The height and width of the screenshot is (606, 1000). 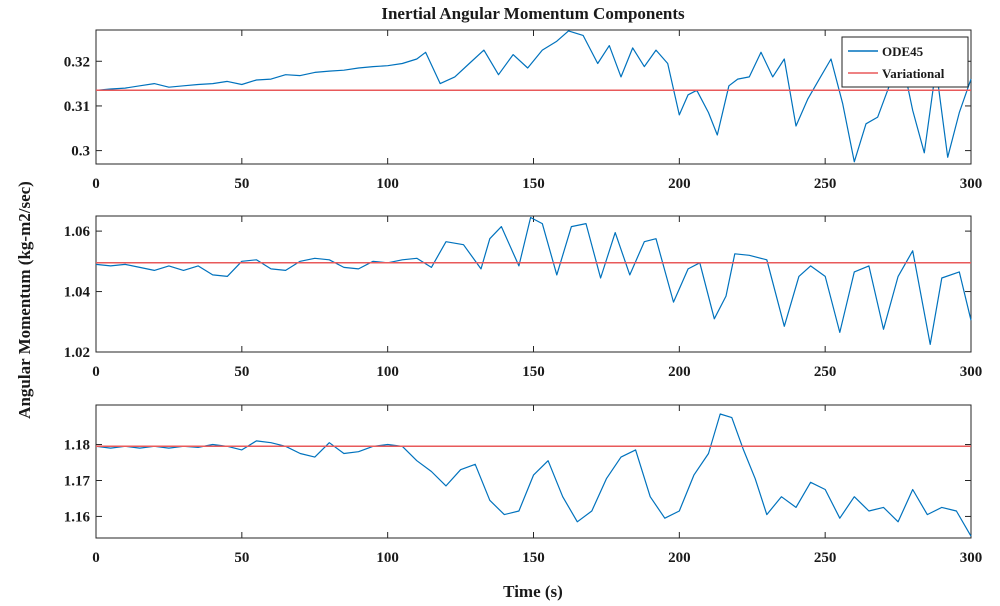 I want to click on y-axis-label: Angular Momentum (kg-m2/sec), so click(x=24, y=300).